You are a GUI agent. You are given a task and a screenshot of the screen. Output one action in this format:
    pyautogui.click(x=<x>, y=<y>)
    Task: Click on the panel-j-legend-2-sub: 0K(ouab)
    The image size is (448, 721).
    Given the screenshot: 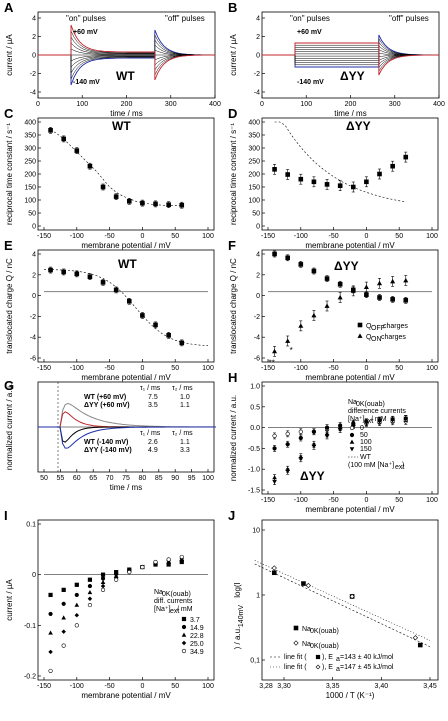 What is the action you would take?
    pyautogui.click(x=324, y=646)
    